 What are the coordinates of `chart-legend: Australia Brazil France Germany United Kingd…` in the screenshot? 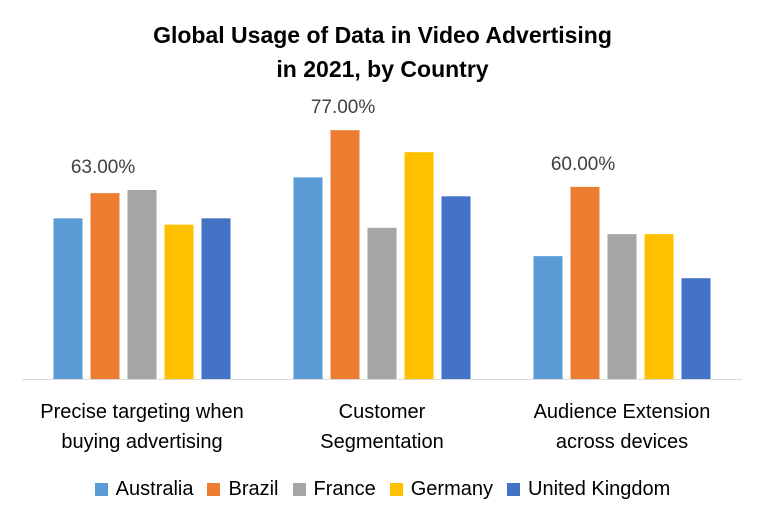 It's located at (382, 489).